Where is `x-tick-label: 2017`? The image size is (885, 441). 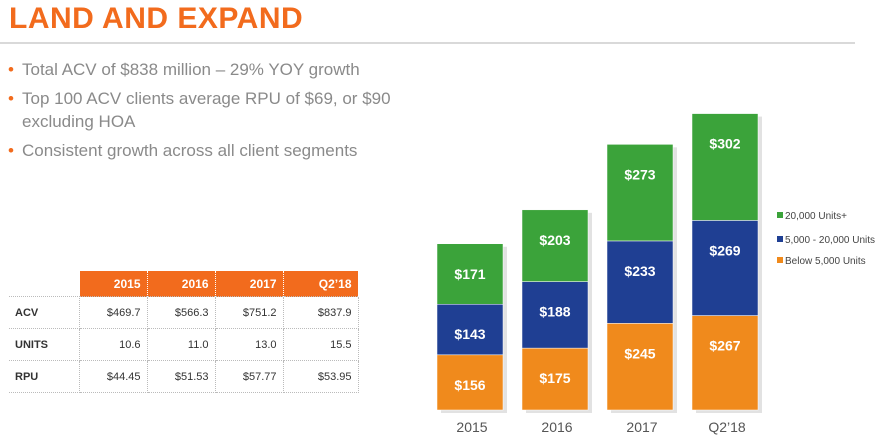 x-tick-label: 2017 is located at coordinates (641, 427).